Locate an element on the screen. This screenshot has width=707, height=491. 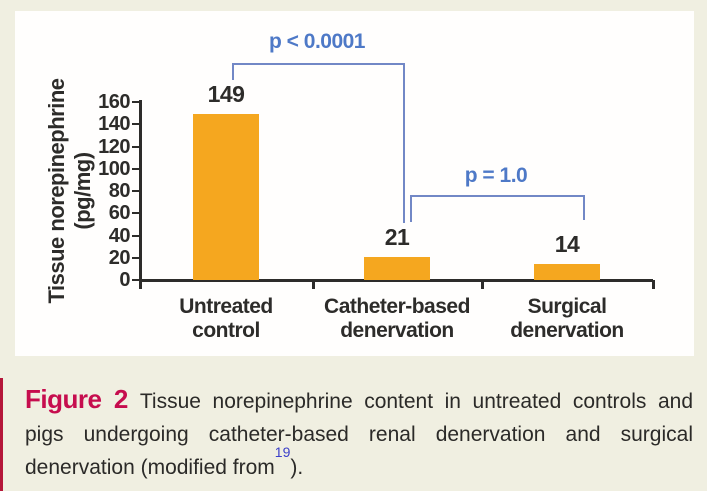
category-label-line1: Catheter-based is located at coordinates (397, 306).